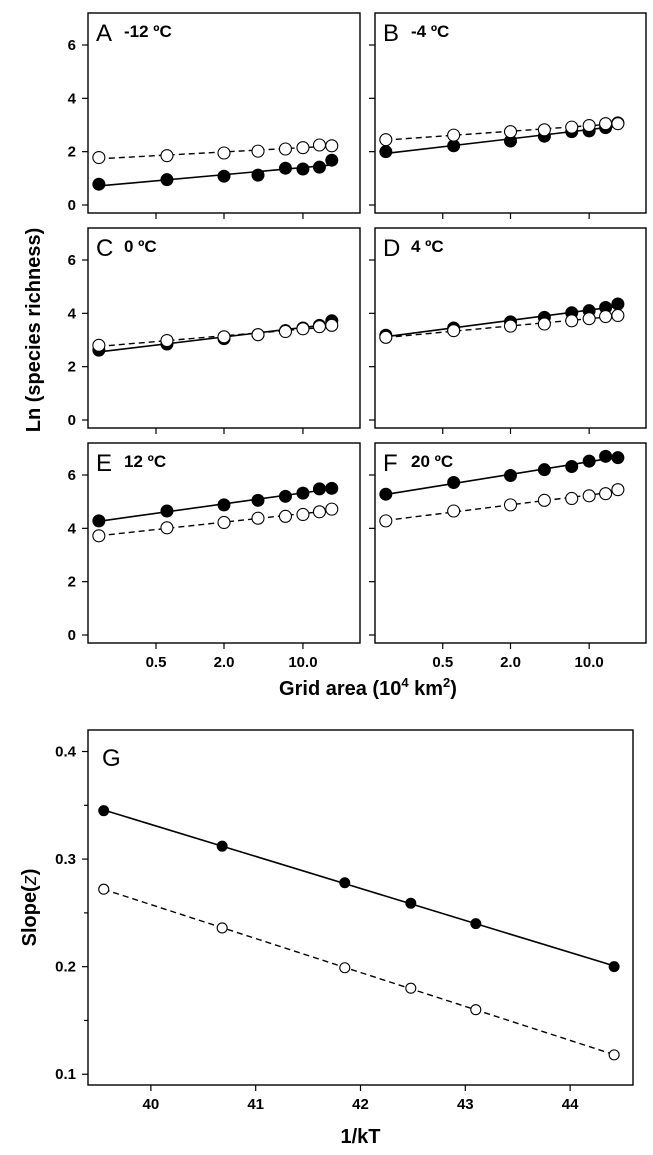 The width and height of the screenshot is (653, 1155). What do you see at coordinates (34, 330) in the screenshot?
I see `y-axis-title-top: Ln (species richness)` at bounding box center [34, 330].